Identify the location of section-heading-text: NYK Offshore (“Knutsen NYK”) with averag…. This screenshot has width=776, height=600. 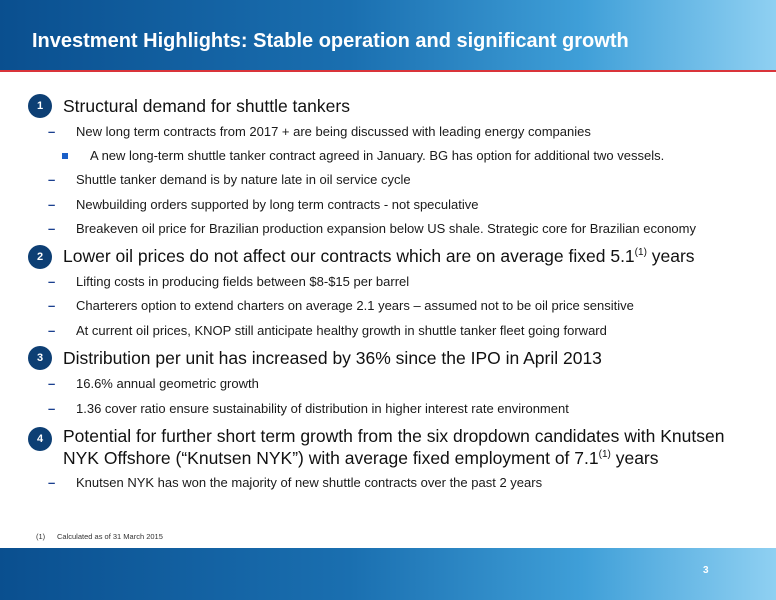
(331, 458).